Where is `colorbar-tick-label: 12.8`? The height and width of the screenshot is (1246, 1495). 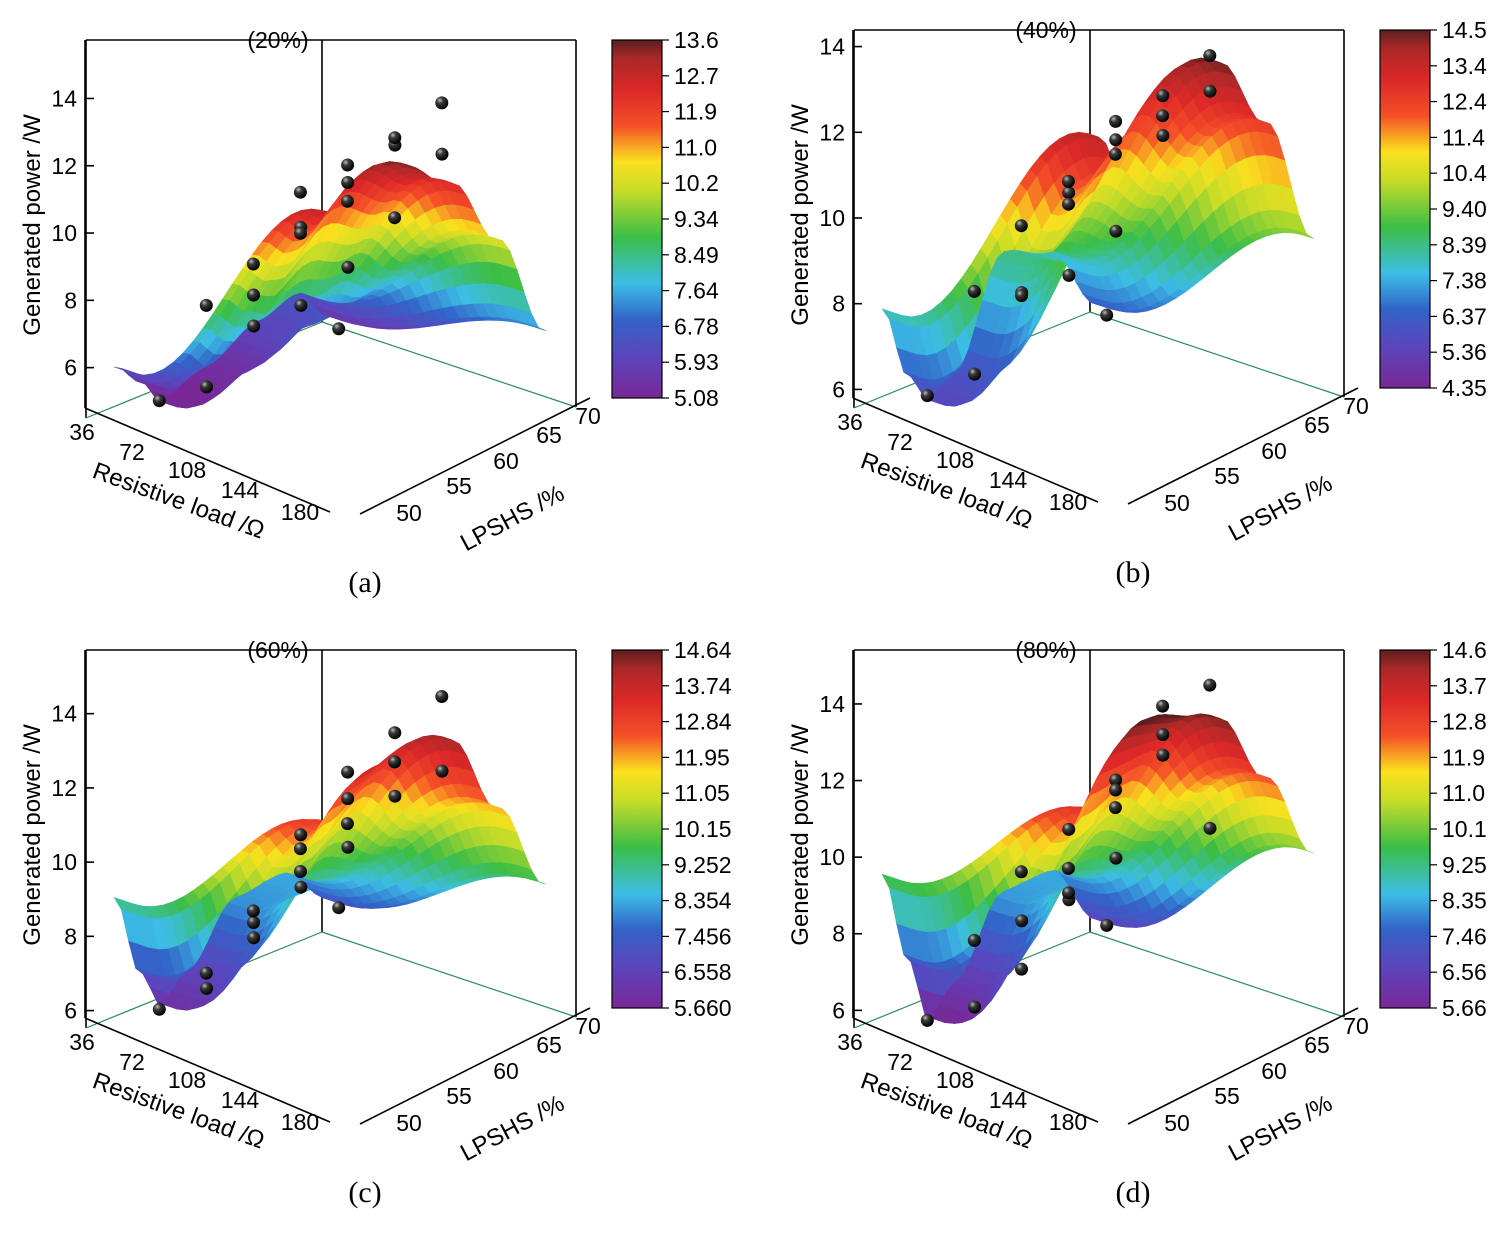
colorbar-tick-label: 12.8 is located at coordinates (1464, 722).